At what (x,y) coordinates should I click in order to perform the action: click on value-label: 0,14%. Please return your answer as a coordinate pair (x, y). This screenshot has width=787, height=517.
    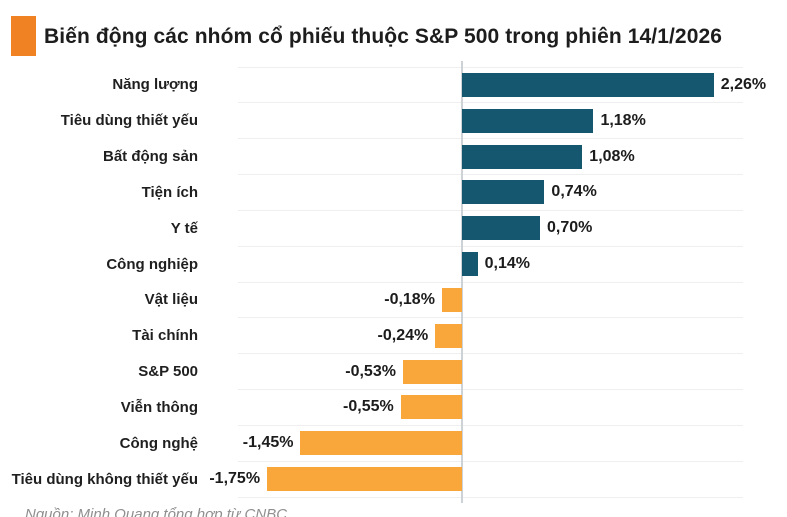
    Looking at the image, I should click on (507, 264).